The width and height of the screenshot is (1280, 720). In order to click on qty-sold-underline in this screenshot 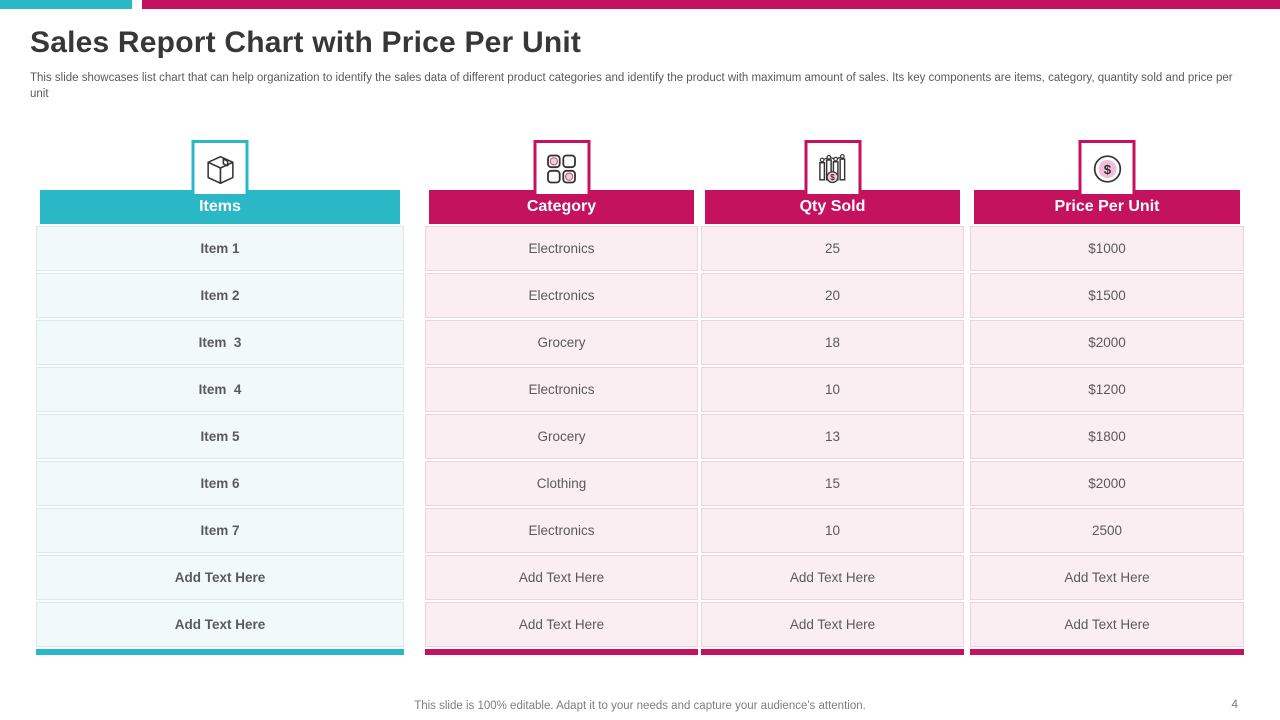, I will do `click(832, 652)`.